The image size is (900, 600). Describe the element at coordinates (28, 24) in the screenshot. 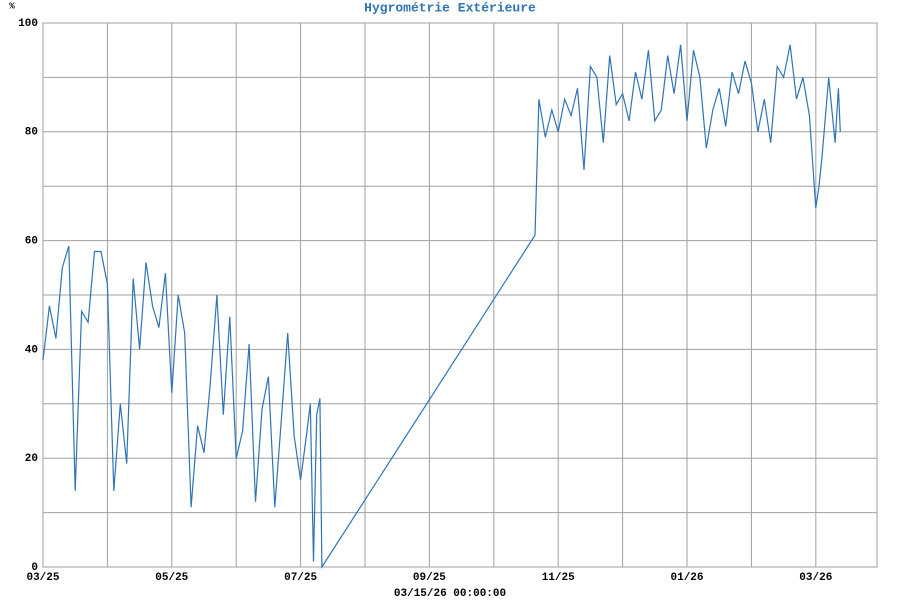

I see `y-tick-label: 100` at that location.